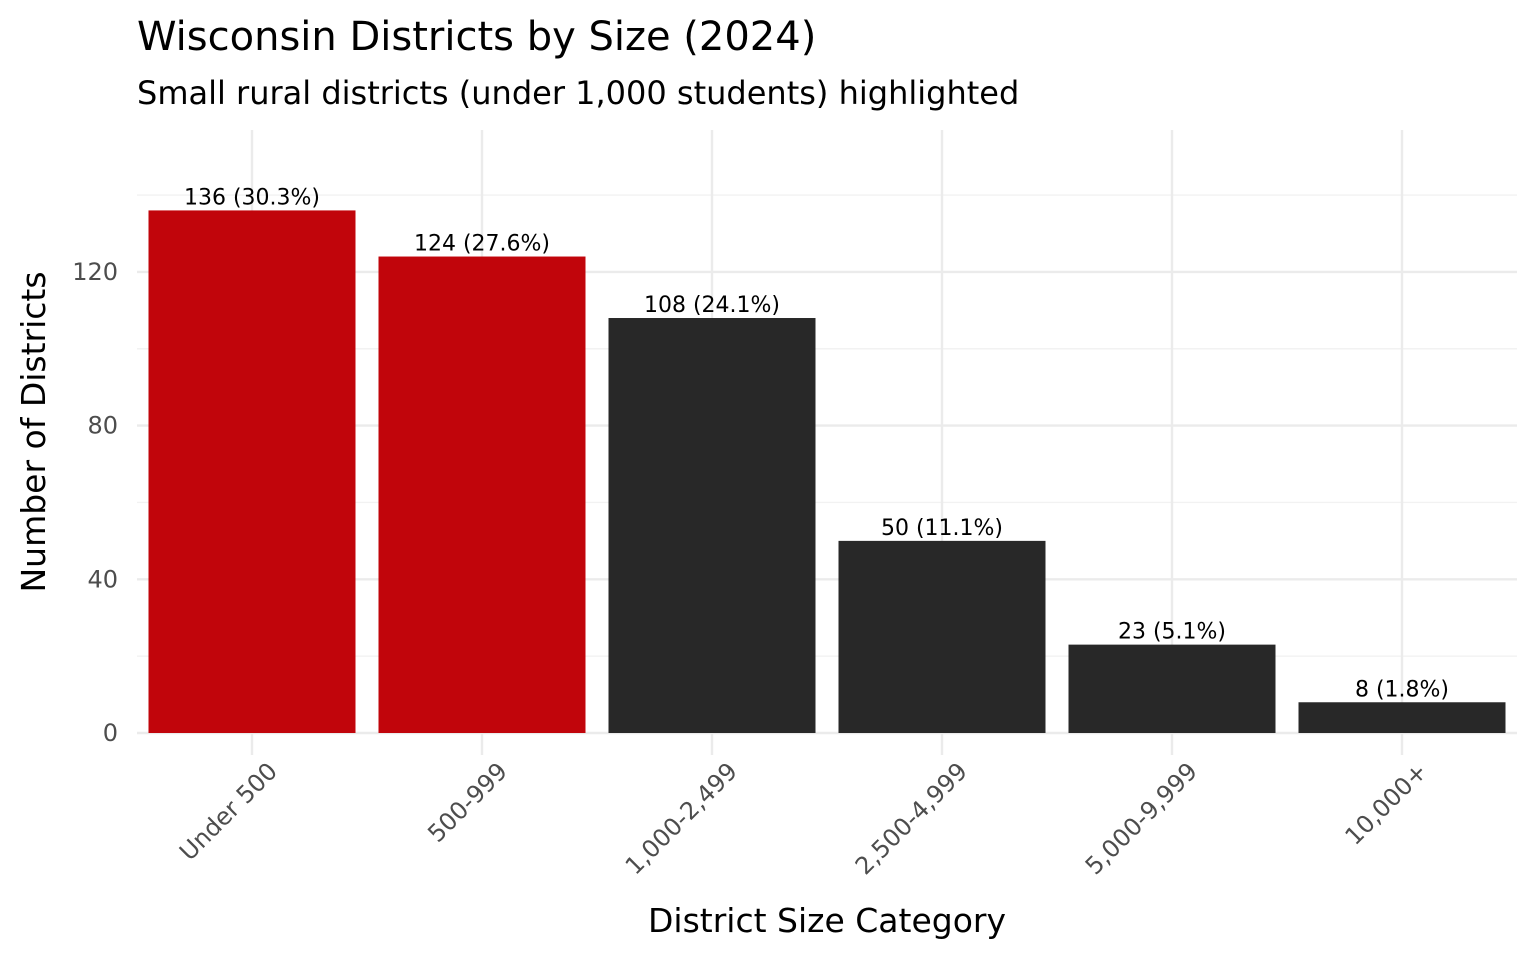  What do you see at coordinates (95, 272) in the screenshot?
I see `y-tick-label: 120` at bounding box center [95, 272].